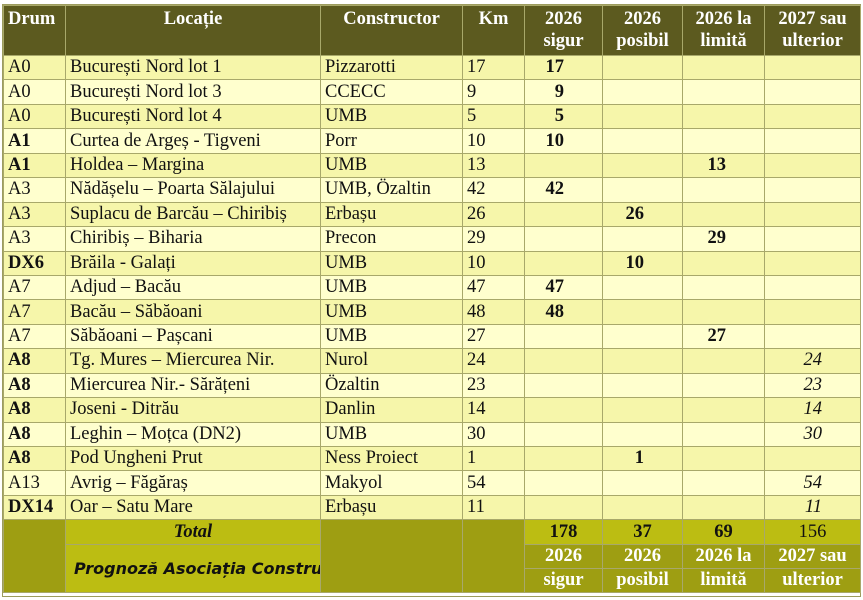 This screenshot has width=863, height=600. I want to click on table-row: DX6 Brăila - Galați UMB 10 10, so click(432, 263).